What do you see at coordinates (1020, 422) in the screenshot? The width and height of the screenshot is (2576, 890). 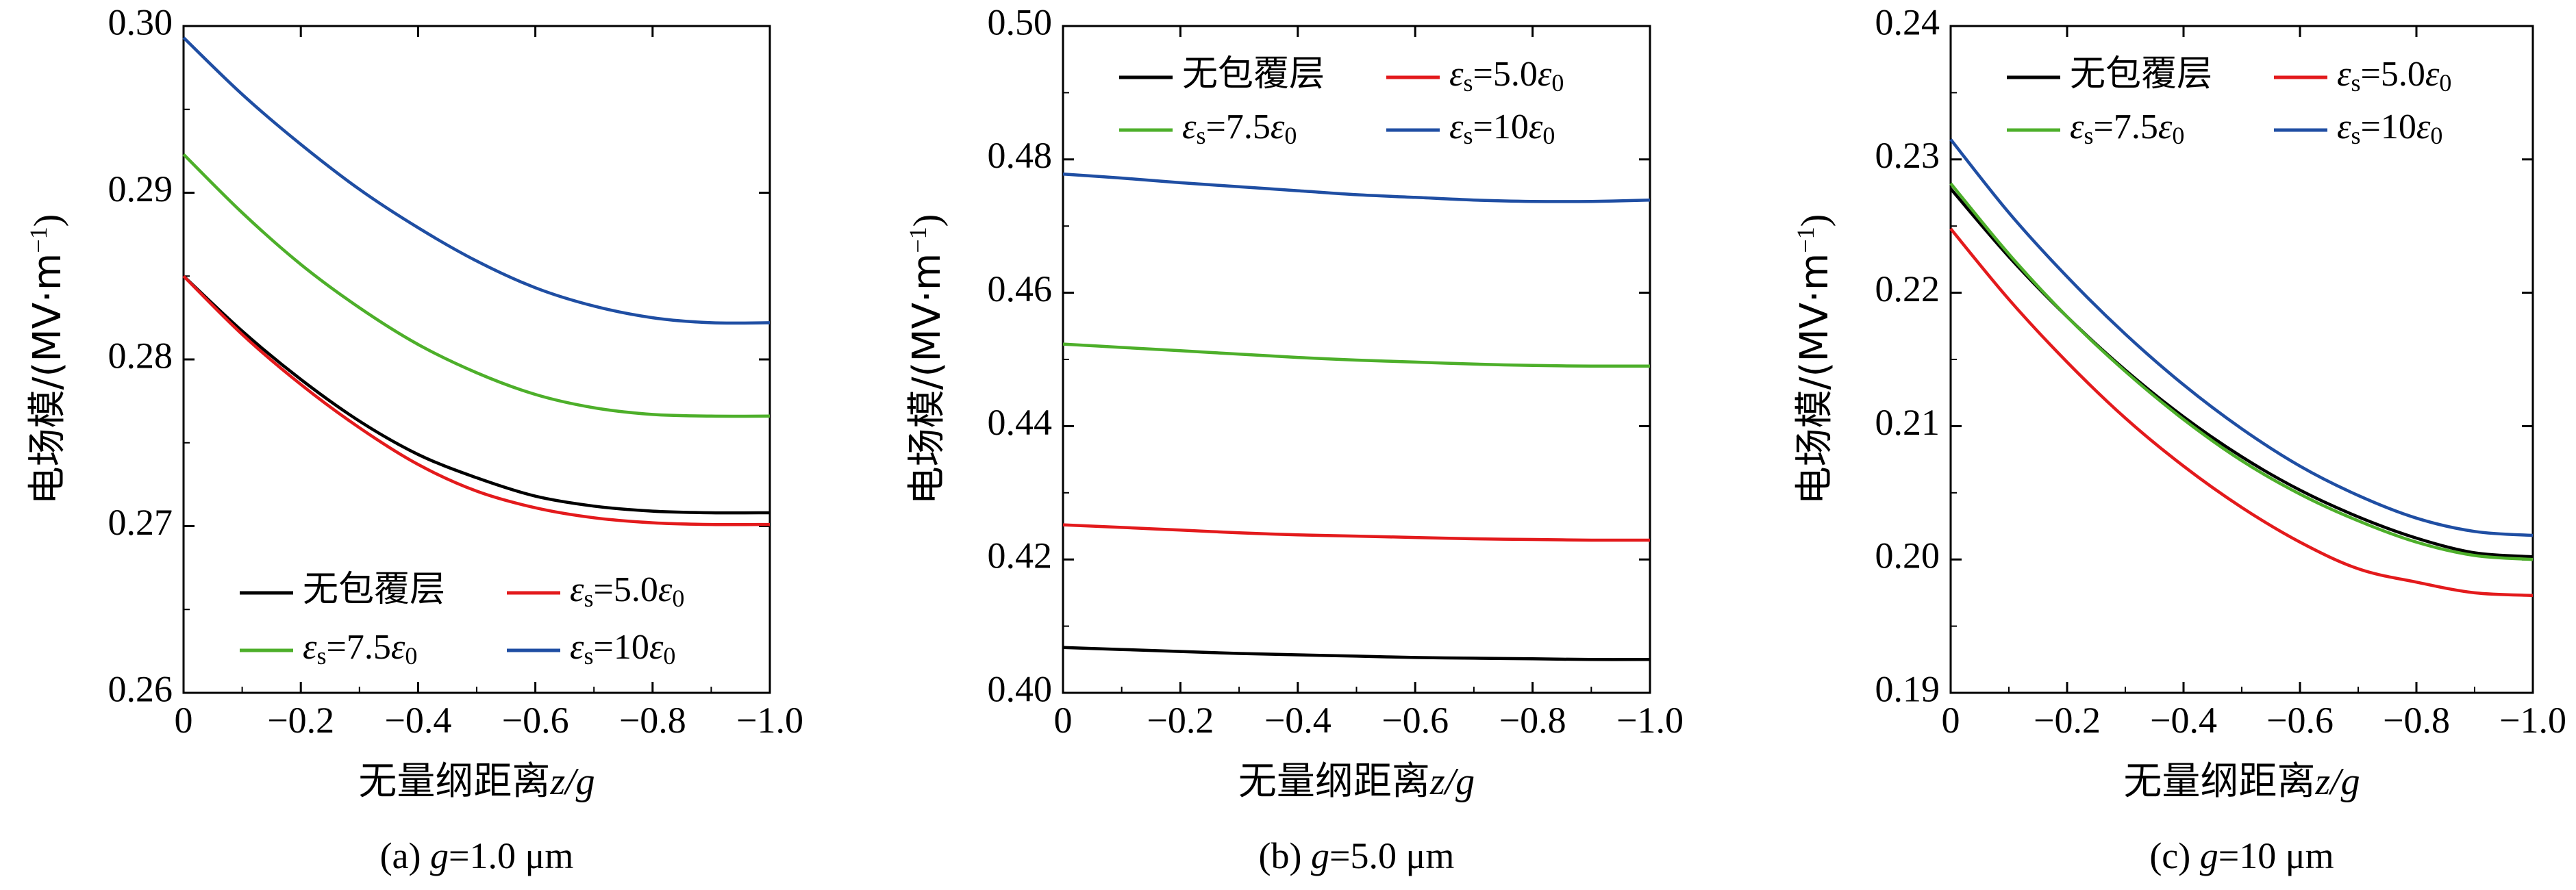 I see `y-tick-label: 0.44` at bounding box center [1020, 422].